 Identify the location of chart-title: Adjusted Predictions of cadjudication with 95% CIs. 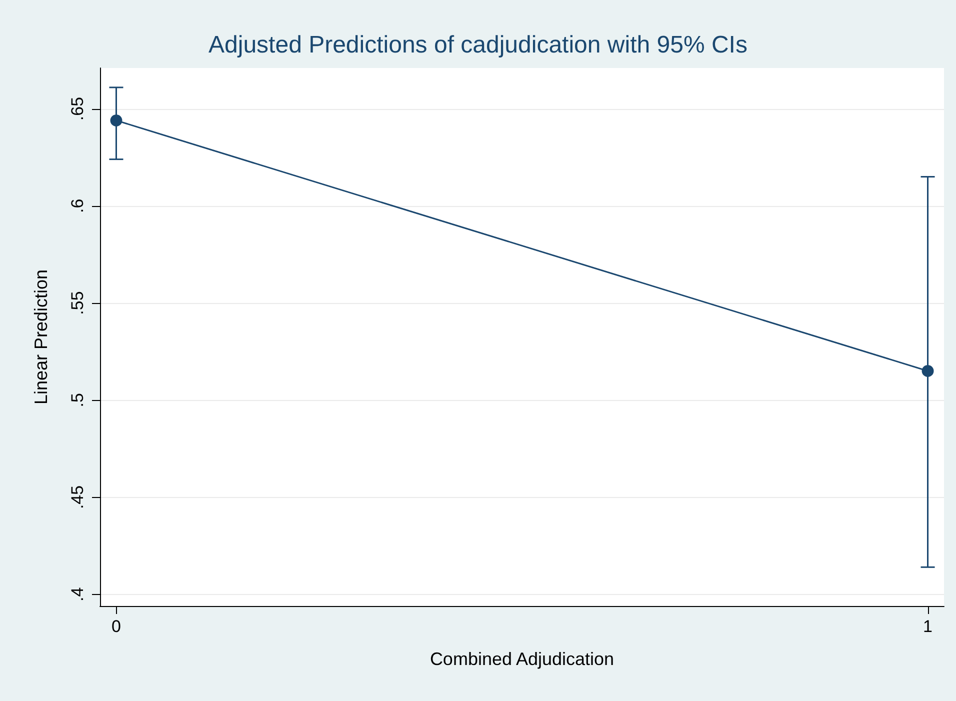
(478, 45).